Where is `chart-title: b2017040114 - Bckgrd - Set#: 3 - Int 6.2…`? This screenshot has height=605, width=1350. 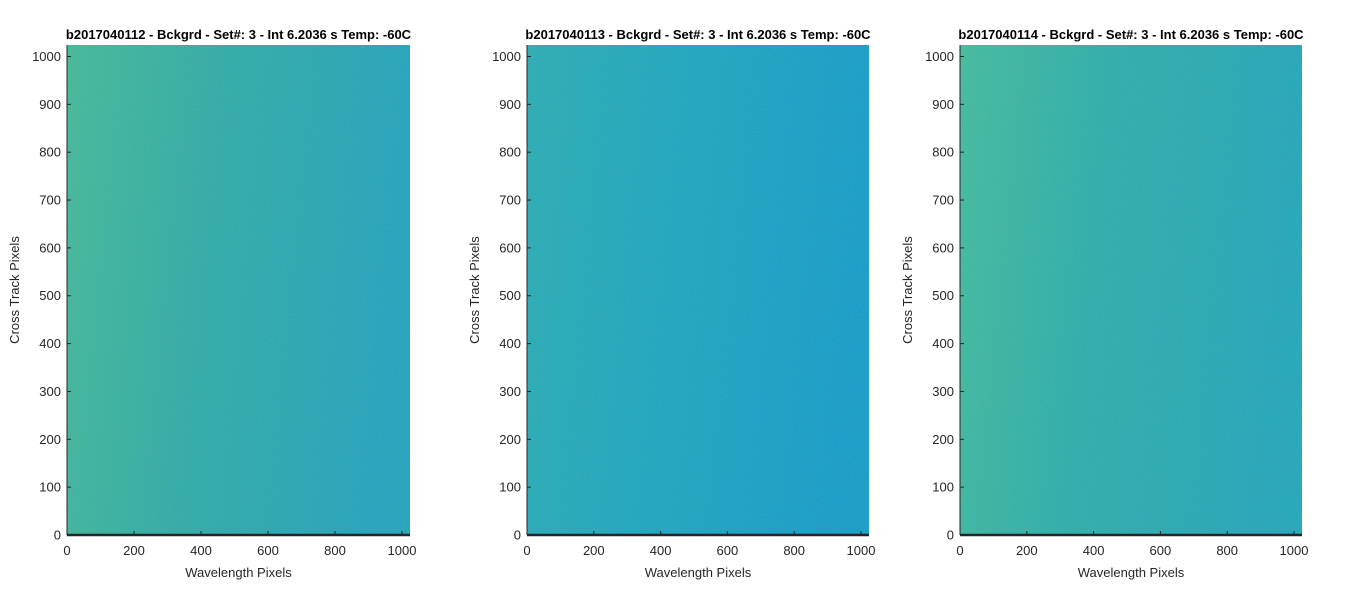
chart-title: b2017040114 - Bckgrd - Set#: 3 - Int 6.2… is located at coordinates (1131, 34).